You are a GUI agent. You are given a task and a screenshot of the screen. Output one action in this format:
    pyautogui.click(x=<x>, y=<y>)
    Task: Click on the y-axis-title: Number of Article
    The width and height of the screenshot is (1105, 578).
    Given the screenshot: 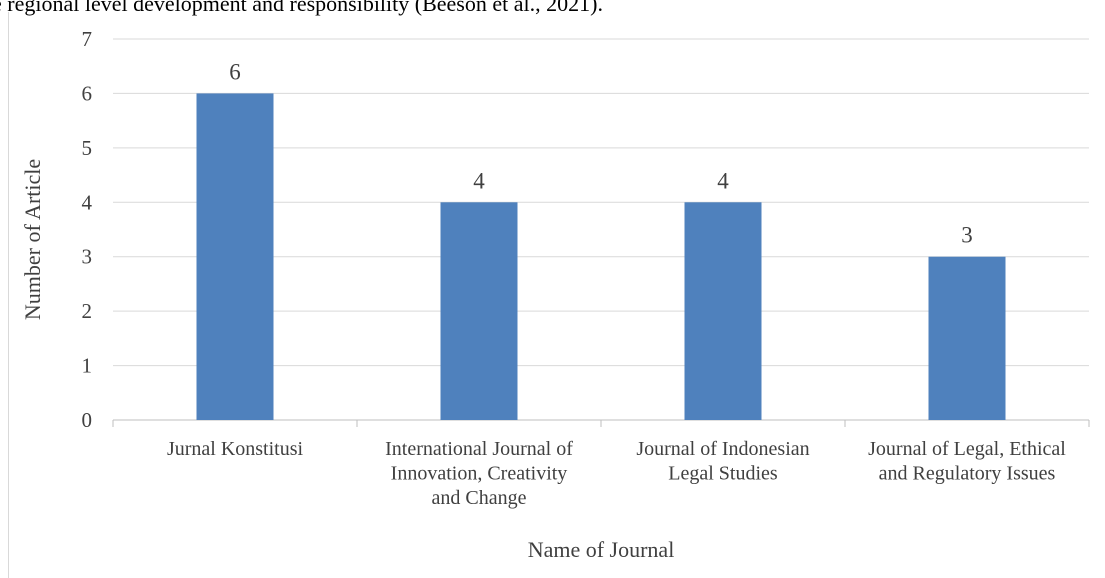 What is the action you would take?
    pyautogui.click(x=32, y=239)
    